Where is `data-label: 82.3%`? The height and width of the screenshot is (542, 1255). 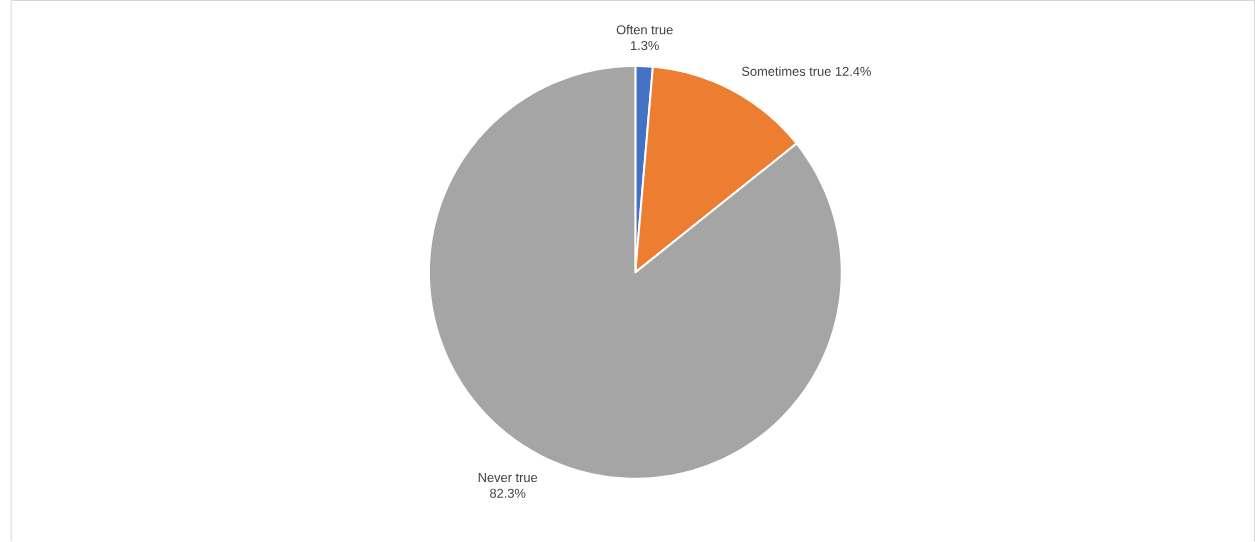 data-label: 82.3% is located at coordinates (508, 493).